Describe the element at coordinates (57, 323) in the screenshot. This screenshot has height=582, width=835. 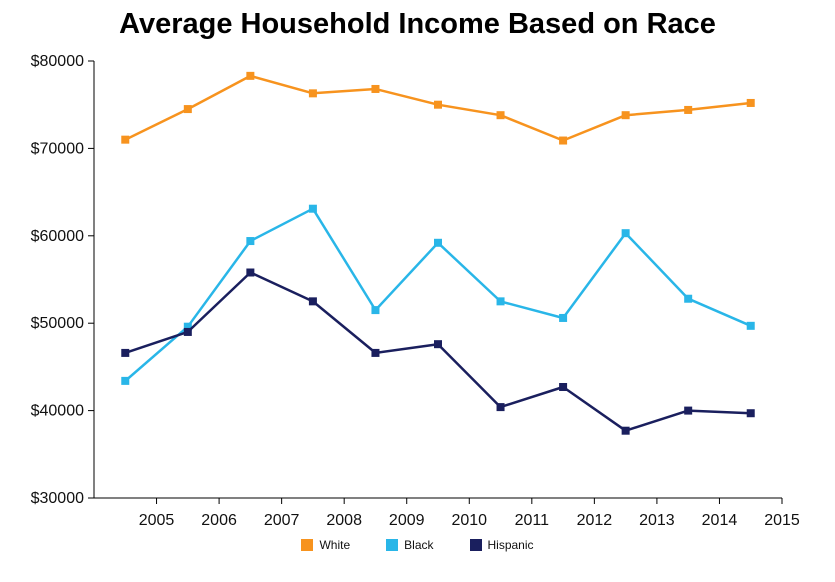
I see `y-tick-label: $50000` at that location.